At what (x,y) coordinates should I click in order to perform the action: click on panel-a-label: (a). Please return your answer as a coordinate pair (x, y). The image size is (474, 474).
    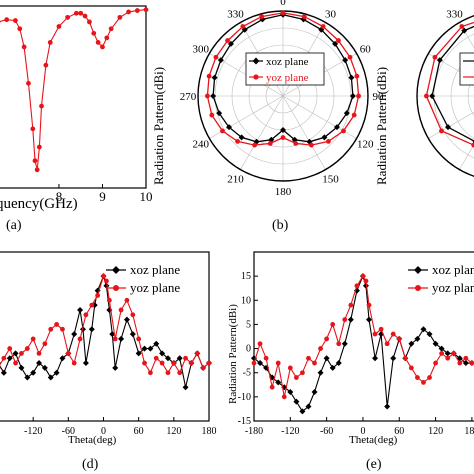
    Looking at the image, I should click on (14, 225).